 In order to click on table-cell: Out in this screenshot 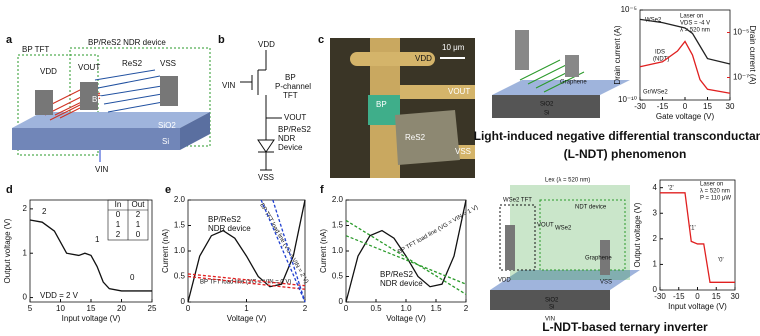, I will do `click(139, 204)`.